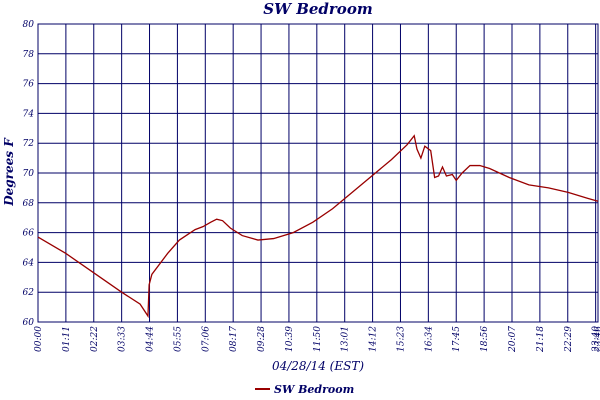 The image size is (600, 400). I want to click on y-tick-label: 66, so click(29, 234).